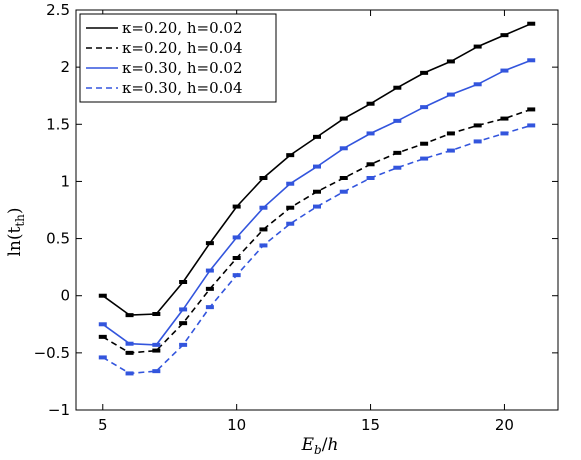 This screenshot has height=460, width=581. I want to click on y-tick-label: 0, so click(65, 296).